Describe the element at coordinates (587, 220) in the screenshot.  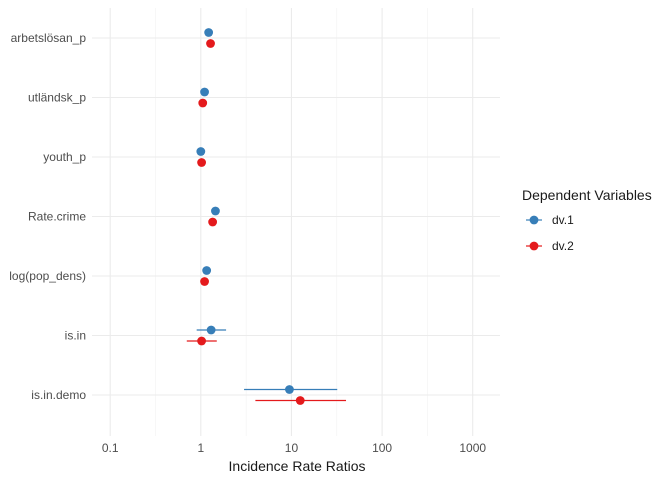
I see `legend: Dependent Variables dv.1 dv.2` at that location.